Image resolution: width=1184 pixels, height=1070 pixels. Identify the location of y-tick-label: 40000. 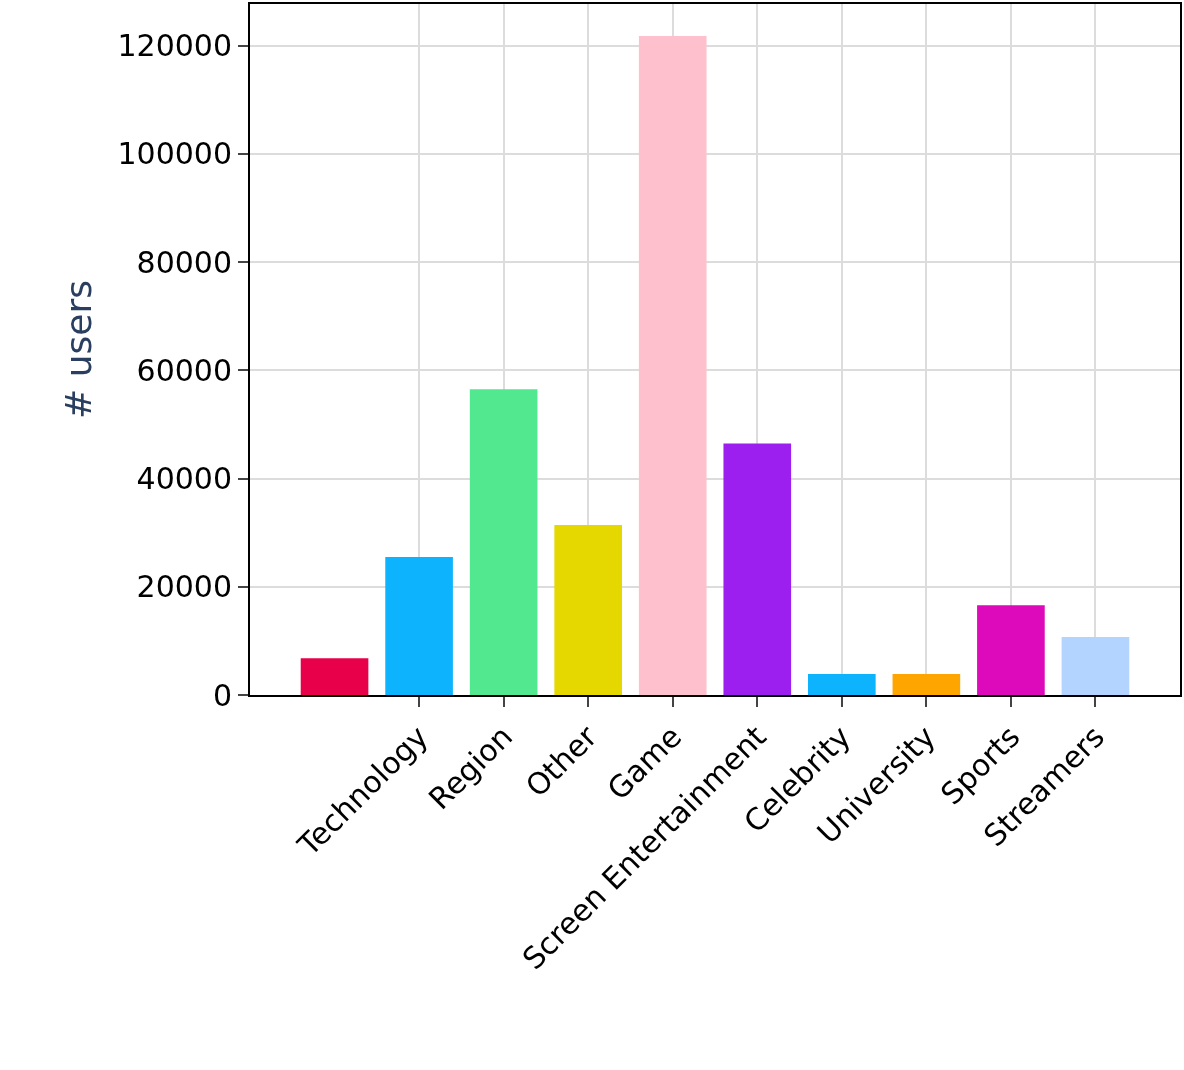
(184, 479).